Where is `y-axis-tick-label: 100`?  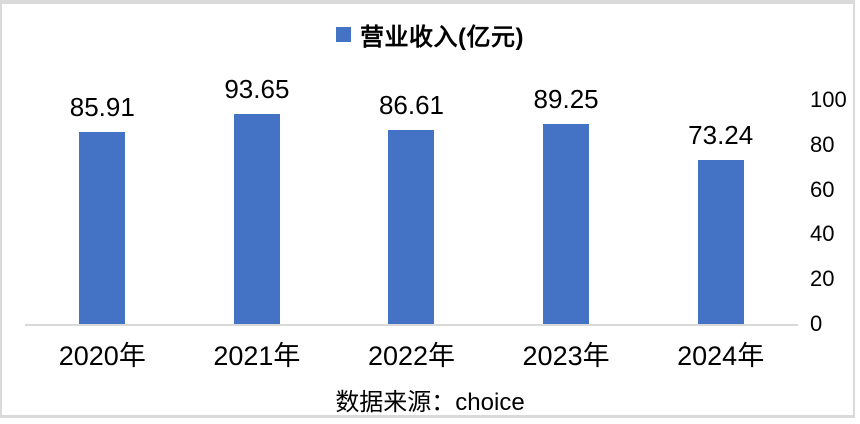
y-axis-tick-label: 100 is located at coordinates (828, 99).